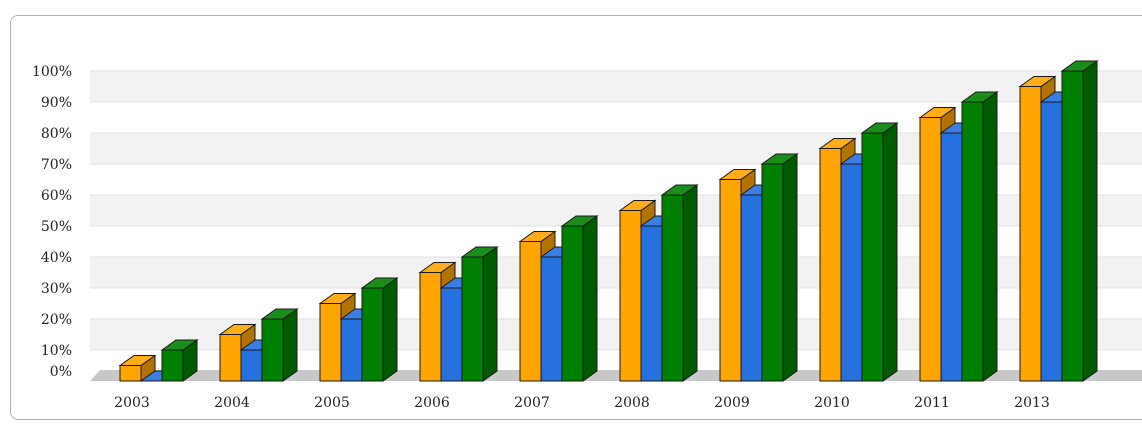 The image size is (1142, 425). I want to click on bar-2009-s3, so click(779, 267).